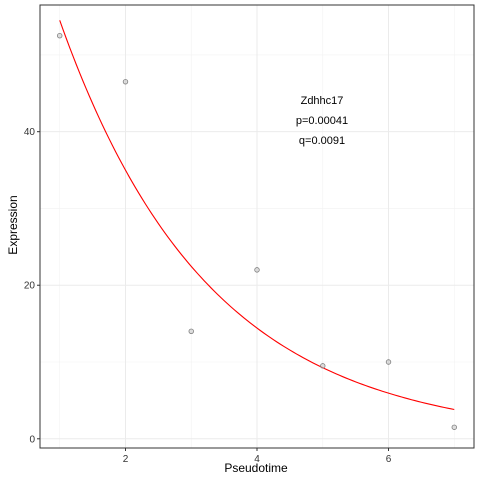 Image resolution: width=480 pixels, height=480 pixels. What do you see at coordinates (30, 132) in the screenshot?
I see `y-tick-label: 40` at bounding box center [30, 132].